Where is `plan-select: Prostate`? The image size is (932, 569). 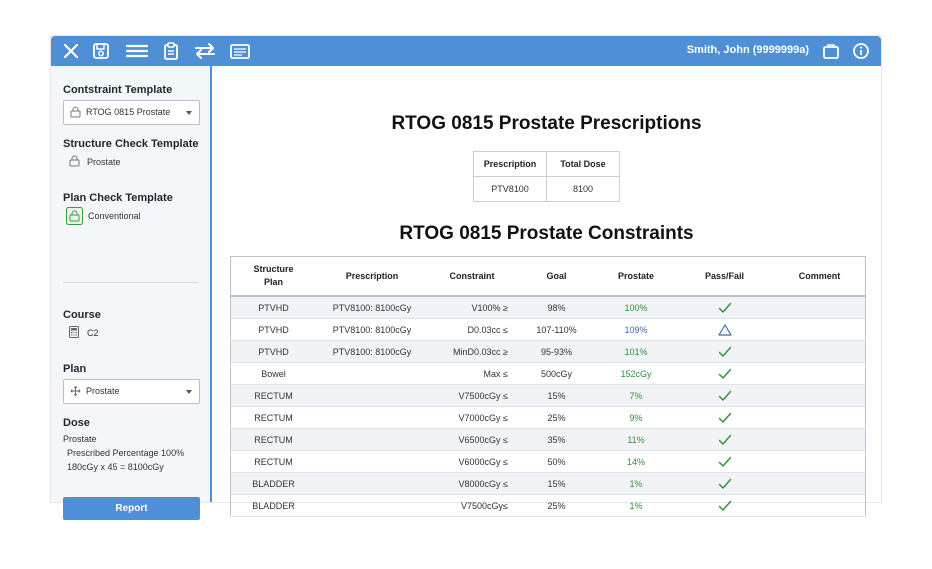
plan-select: Prostate is located at coordinates (131, 391).